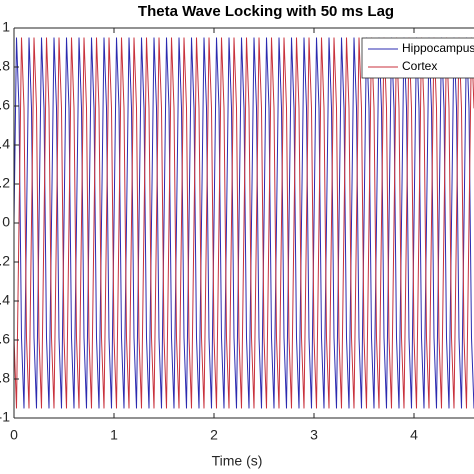 The width and height of the screenshot is (474, 474). What do you see at coordinates (5, 378) in the screenshot?
I see `y-tick-label: -0.8` at bounding box center [5, 378].